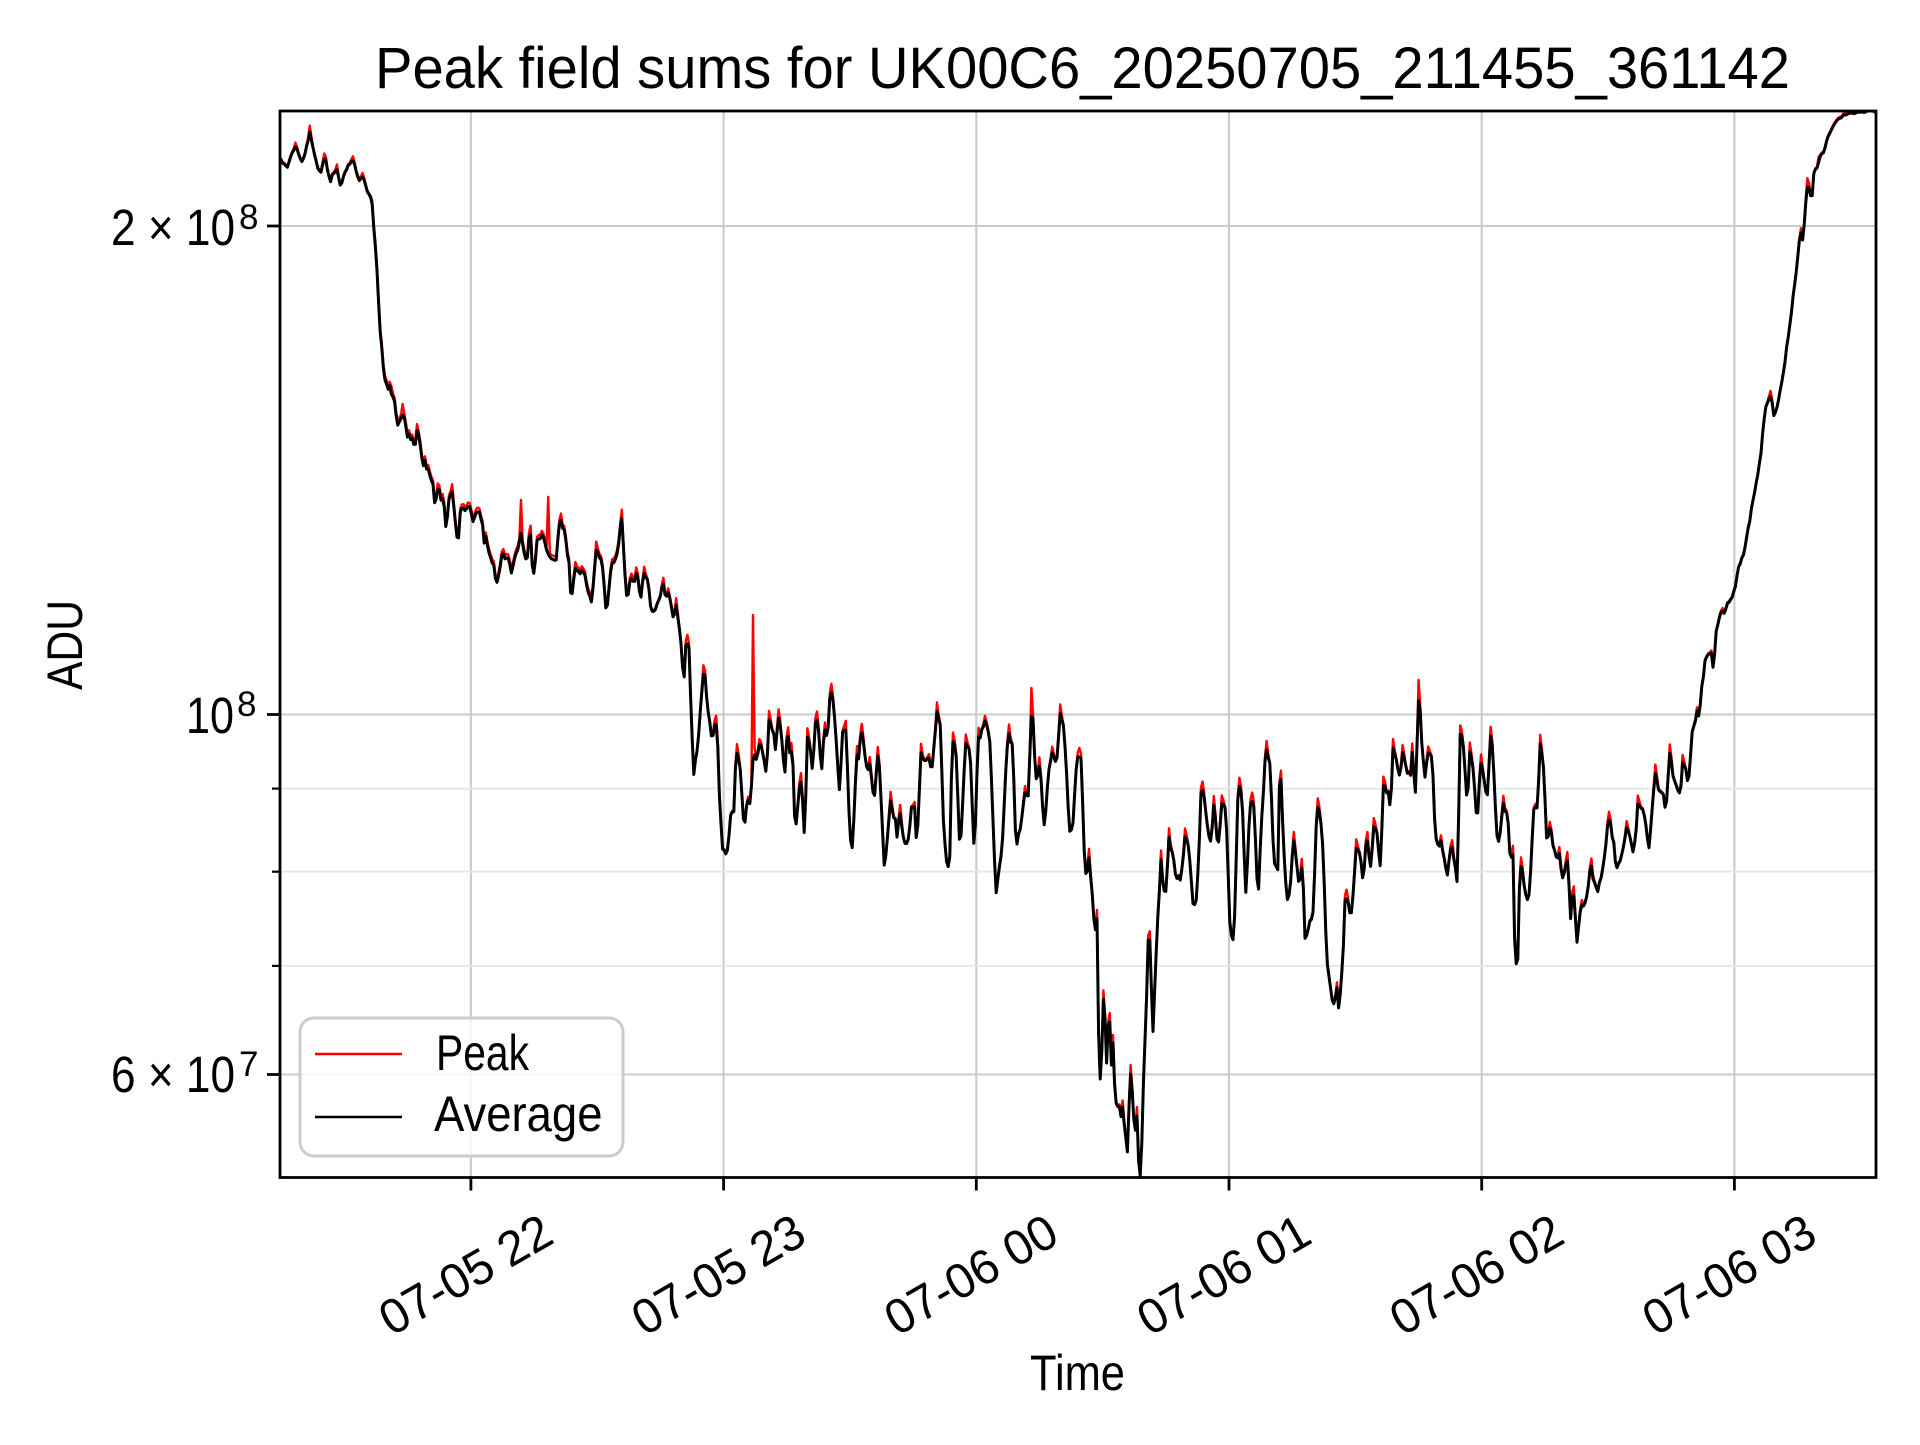 The width and height of the screenshot is (1920, 1445). Describe the element at coordinates (518, 1114) in the screenshot. I see `svg-text: Average` at that location.